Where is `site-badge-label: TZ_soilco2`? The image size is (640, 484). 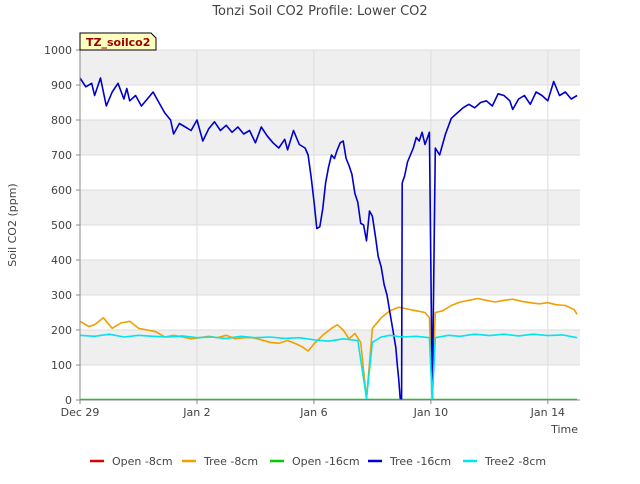 site-badge-label: TZ_soilco2 is located at coordinates (118, 42).